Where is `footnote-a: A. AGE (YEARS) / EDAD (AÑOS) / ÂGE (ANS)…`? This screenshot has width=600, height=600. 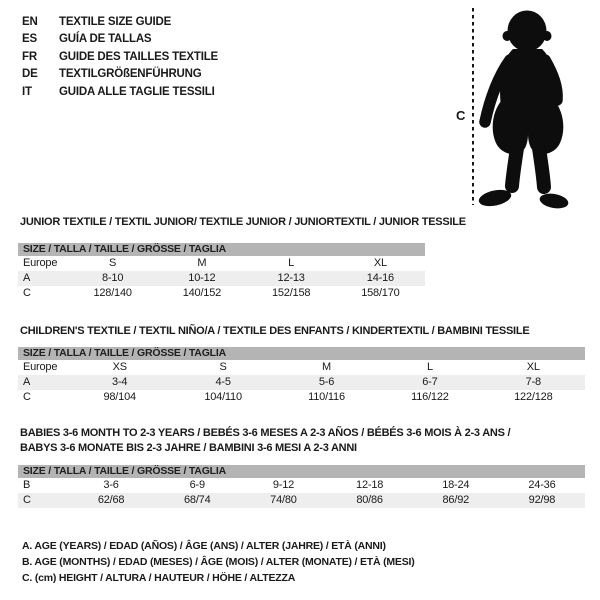
footnote-a: A. AGE (YEARS) / EDAD (AÑOS) / ÂGE (ANS)… is located at coordinates (204, 546).